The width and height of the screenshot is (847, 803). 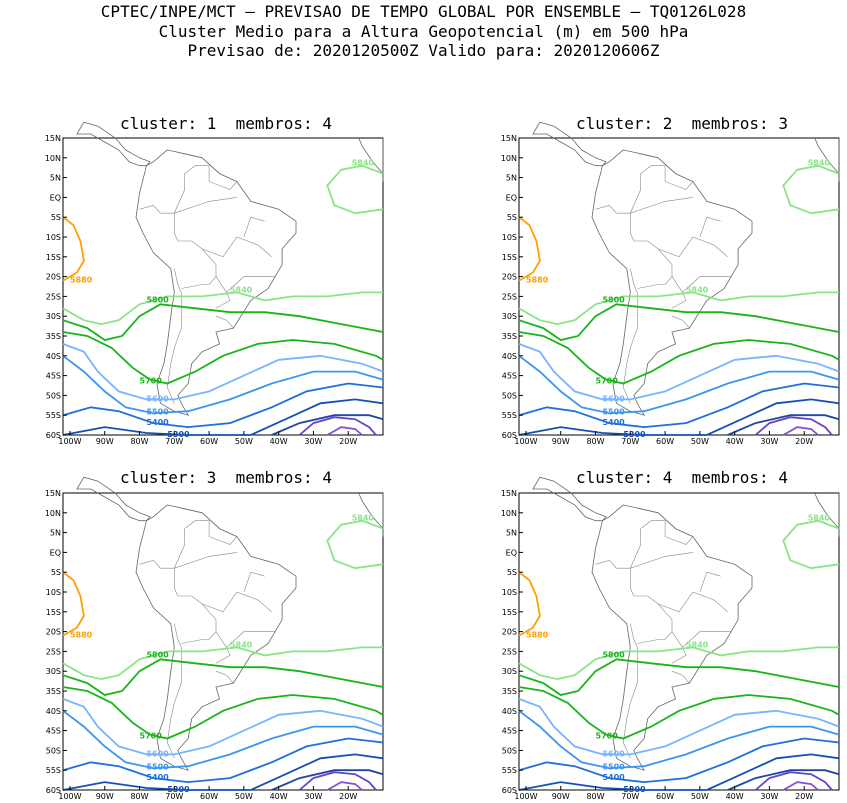 I want to click on panel-3-title: cluster: 3 membros: 4, so click(x=226, y=477).